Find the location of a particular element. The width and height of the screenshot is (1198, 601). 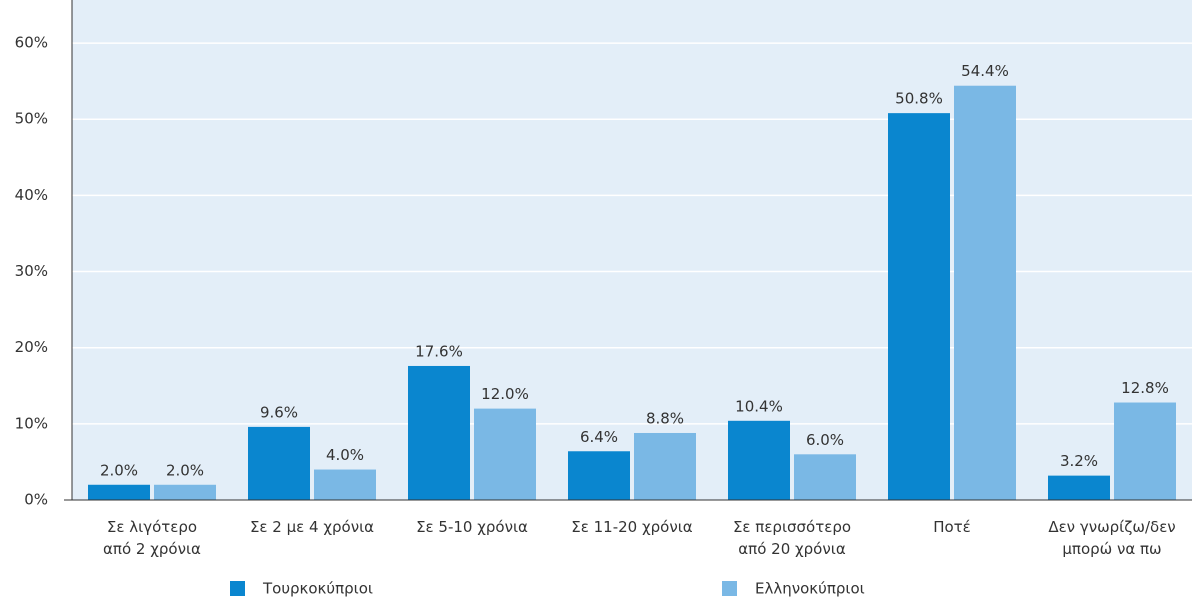

x-tick-label: Ποτέ is located at coordinates (952, 527).